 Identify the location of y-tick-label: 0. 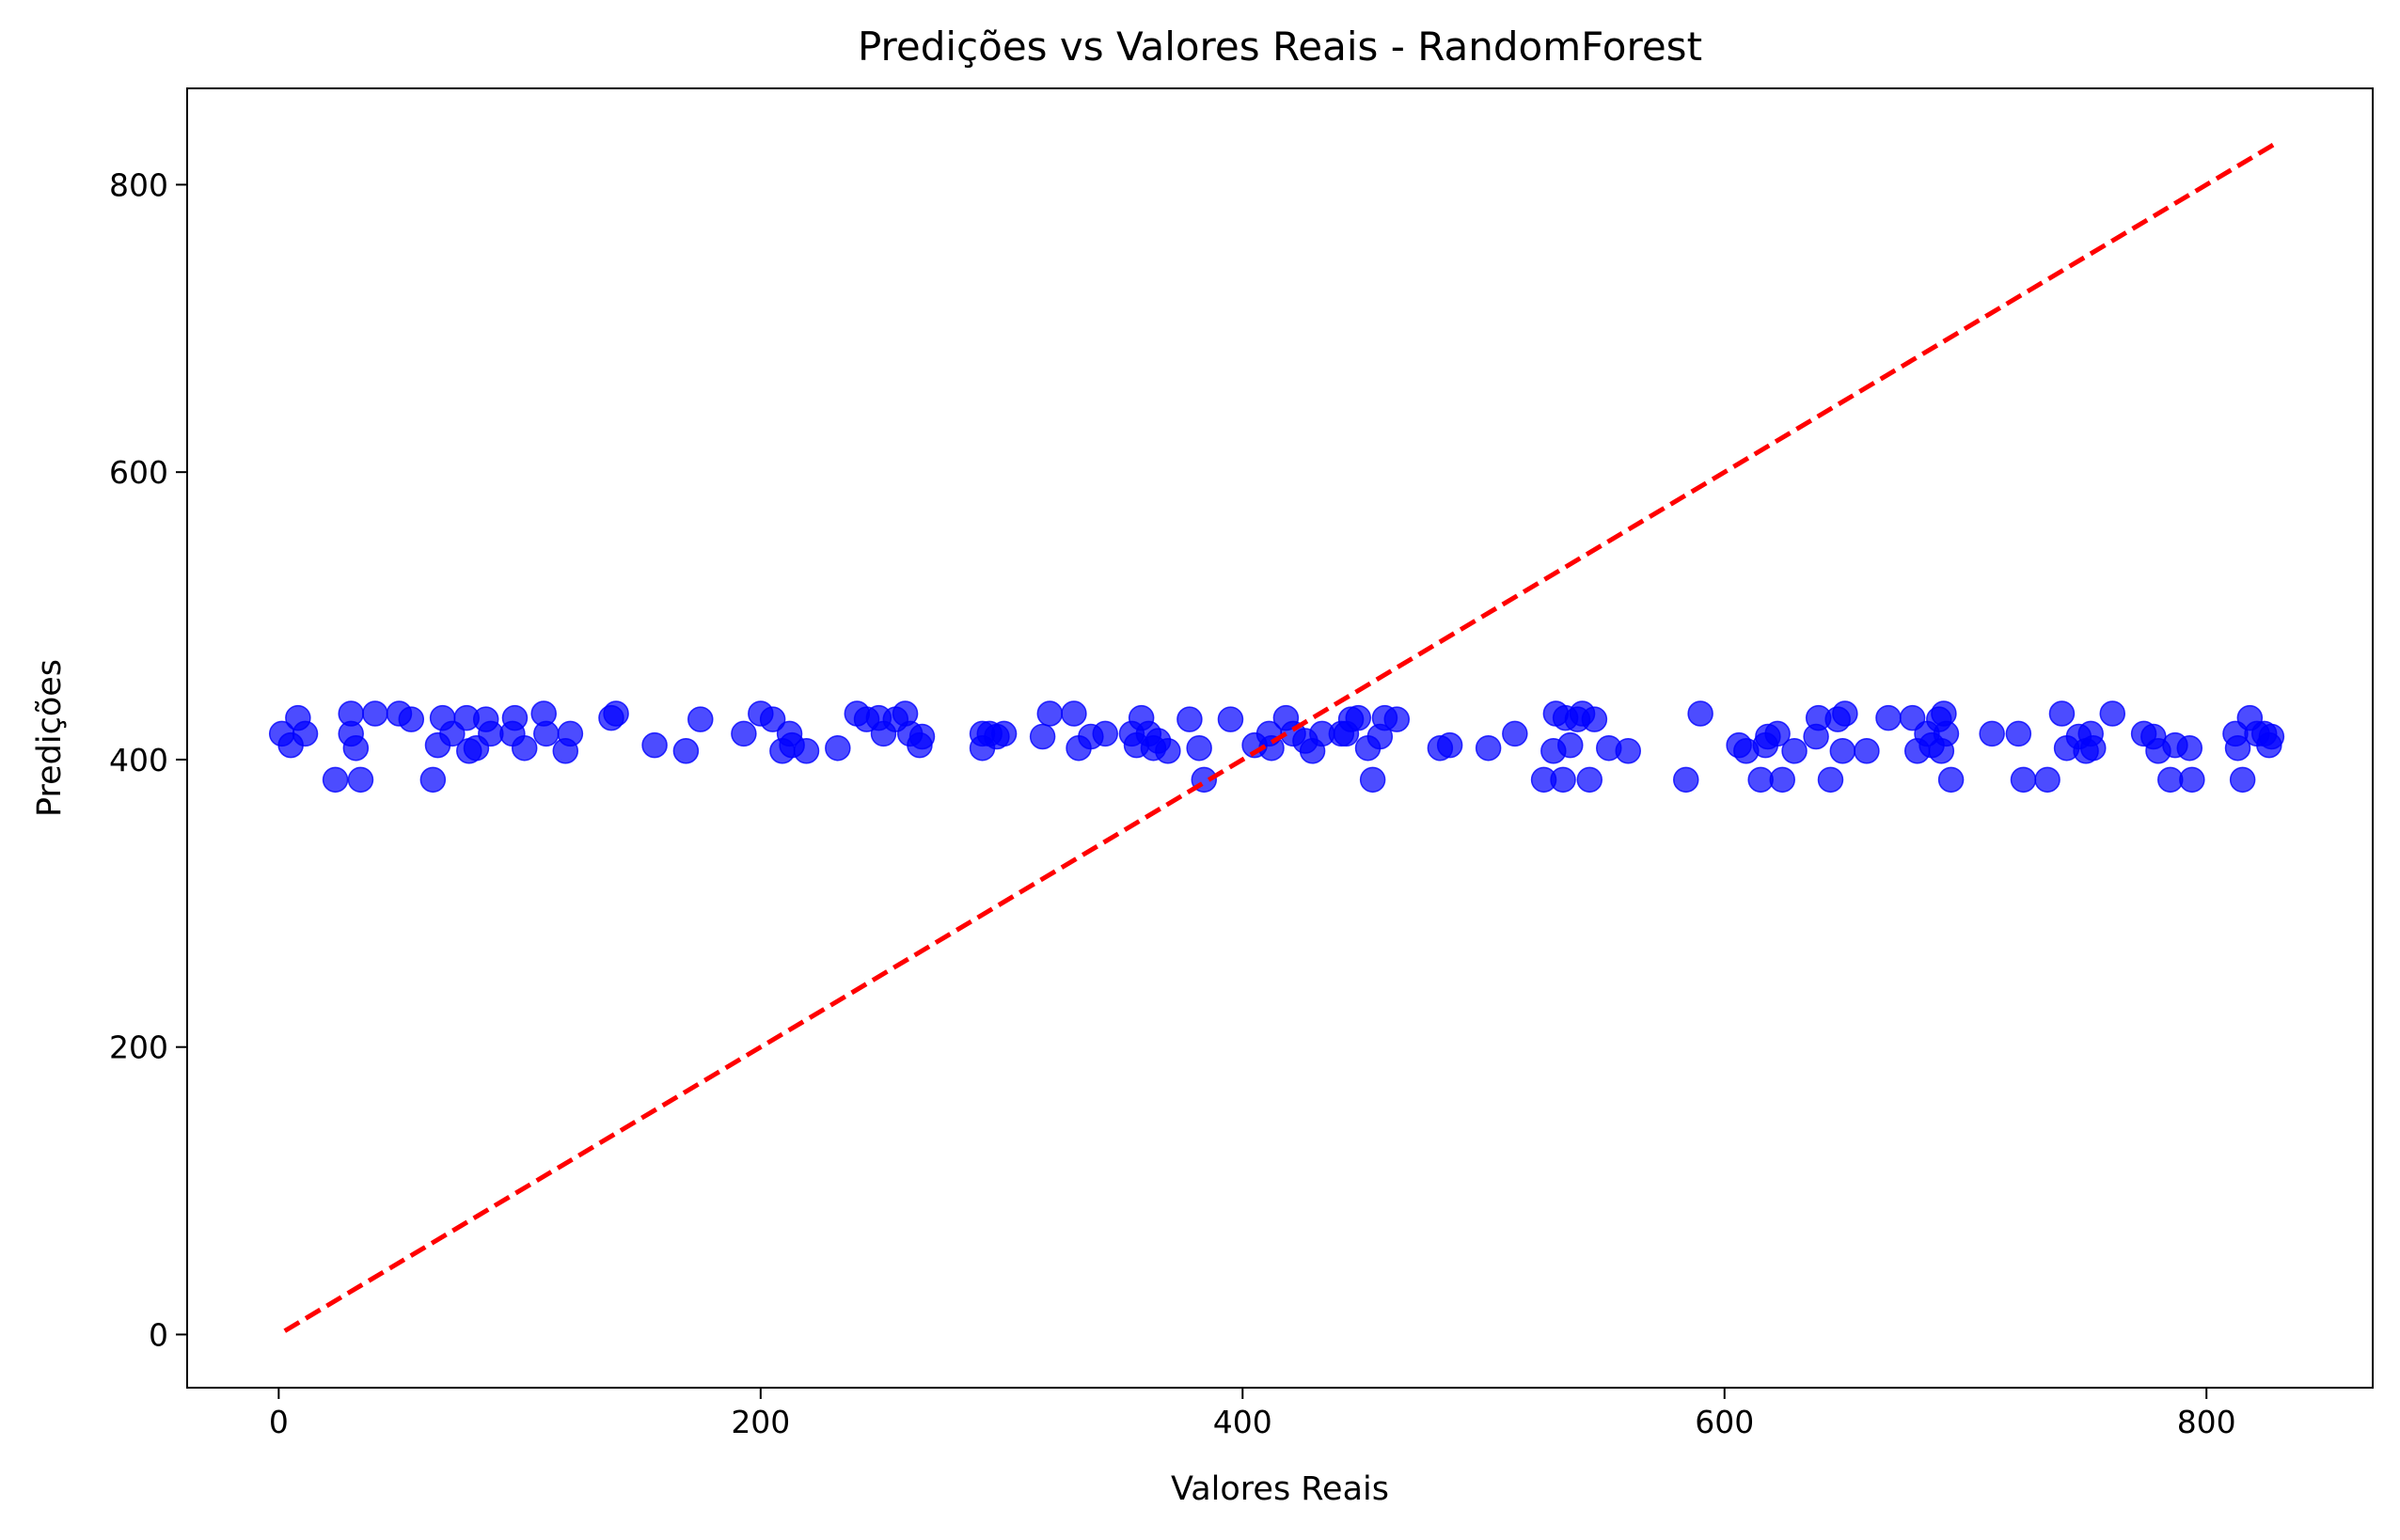
(158, 1334).